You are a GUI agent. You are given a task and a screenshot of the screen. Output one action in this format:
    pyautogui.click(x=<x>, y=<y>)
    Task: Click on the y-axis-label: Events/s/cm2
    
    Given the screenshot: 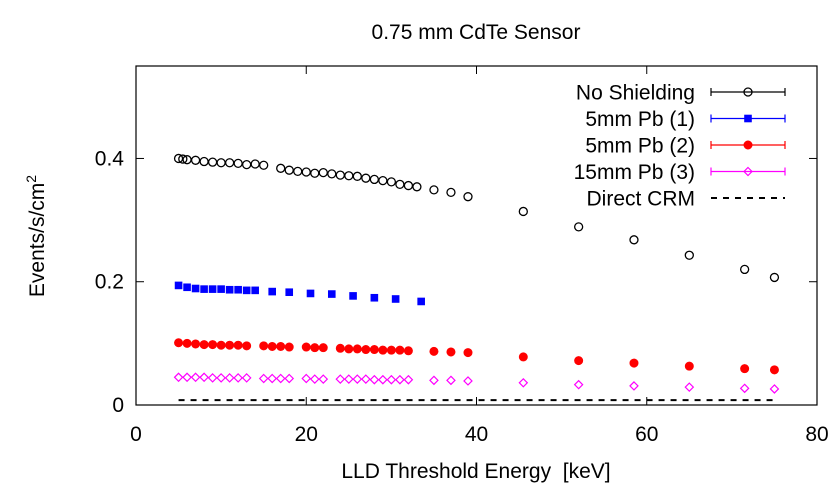 What is the action you would take?
    pyautogui.click(x=36, y=236)
    